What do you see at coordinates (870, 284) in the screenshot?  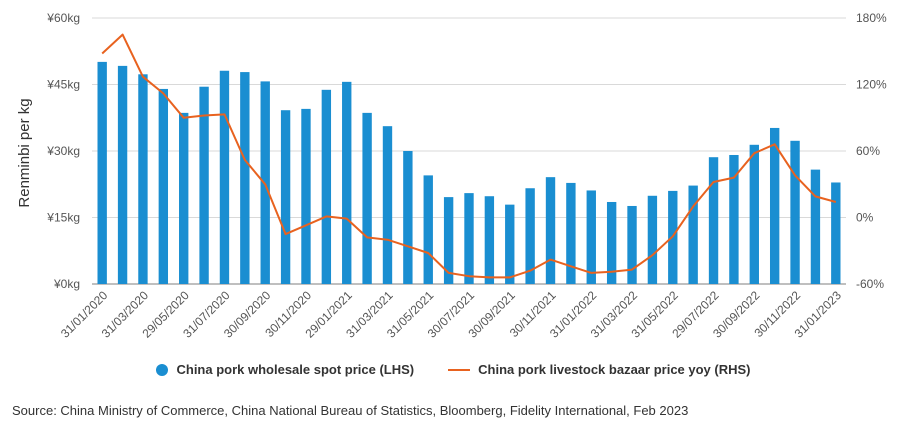 I see `y2-tick-label: -60%` at bounding box center [870, 284].